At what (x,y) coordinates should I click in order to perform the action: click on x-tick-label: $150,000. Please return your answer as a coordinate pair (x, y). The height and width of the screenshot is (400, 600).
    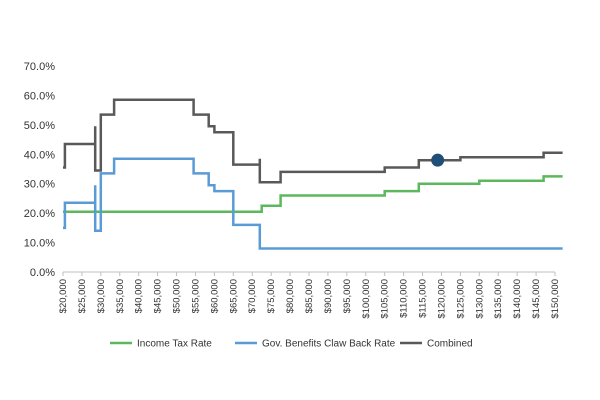
    Looking at the image, I should click on (555, 299).